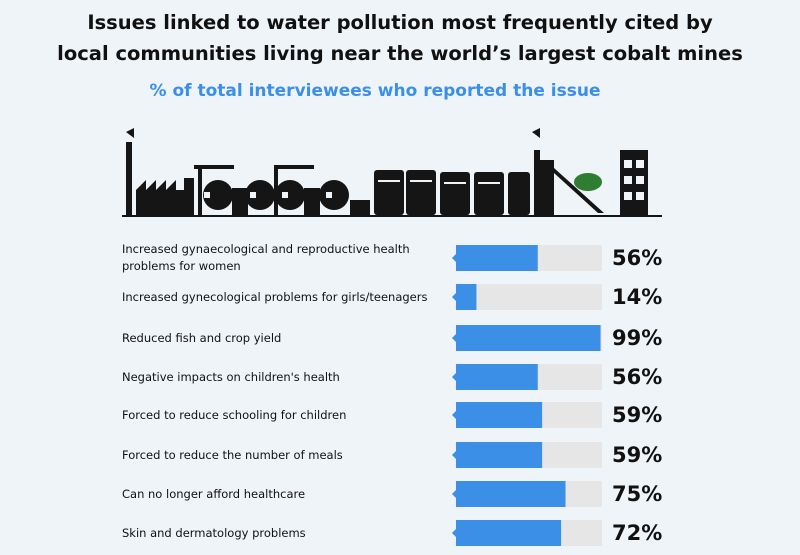  What do you see at coordinates (214, 532) in the screenshot?
I see `category-label: Skin and dermatology problems` at bounding box center [214, 532].